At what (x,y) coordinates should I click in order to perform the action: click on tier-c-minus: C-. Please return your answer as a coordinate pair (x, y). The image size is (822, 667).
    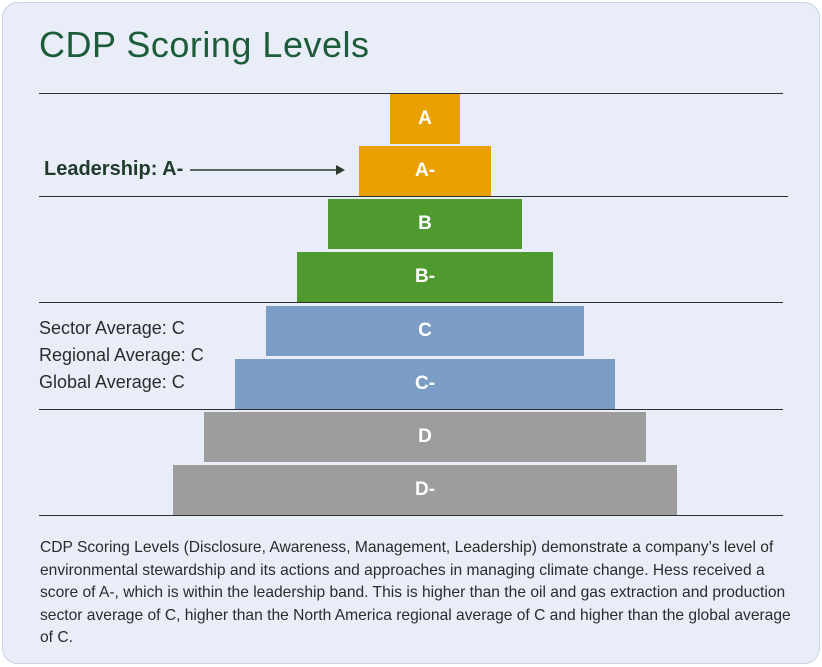
    Looking at the image, I should click on (425, 384).